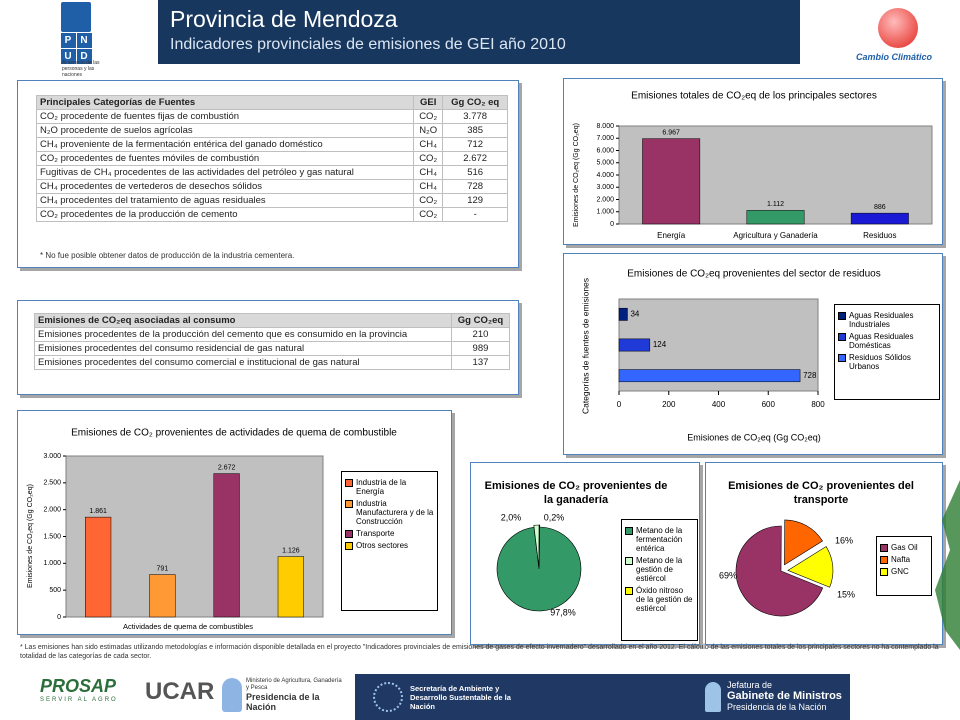 This screenshot has height=720, width=960. I want to click on table-cell: 2.672, so click(475, 158).